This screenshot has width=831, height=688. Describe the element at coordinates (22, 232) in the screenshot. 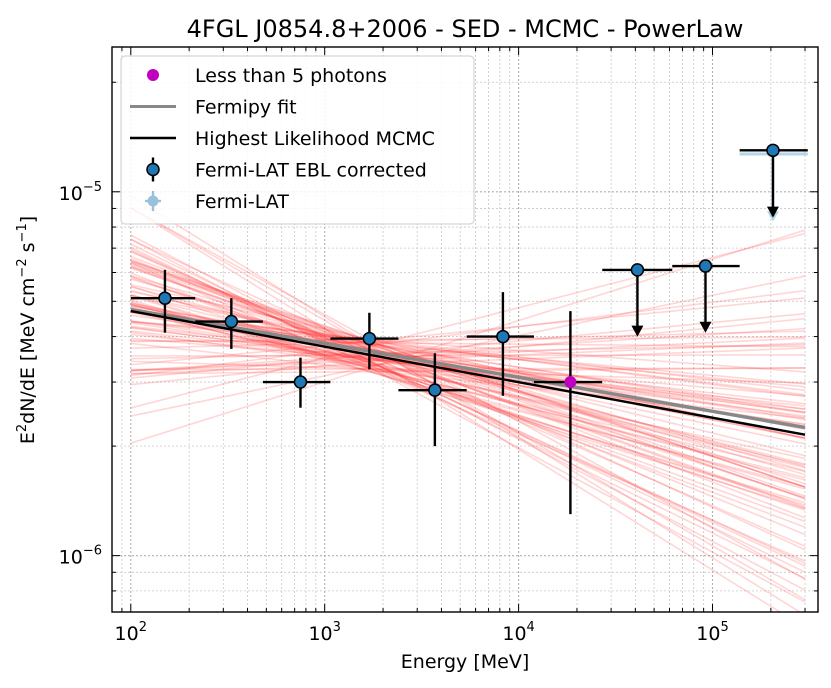

I see `y-label-sup-s: −1` at that location.